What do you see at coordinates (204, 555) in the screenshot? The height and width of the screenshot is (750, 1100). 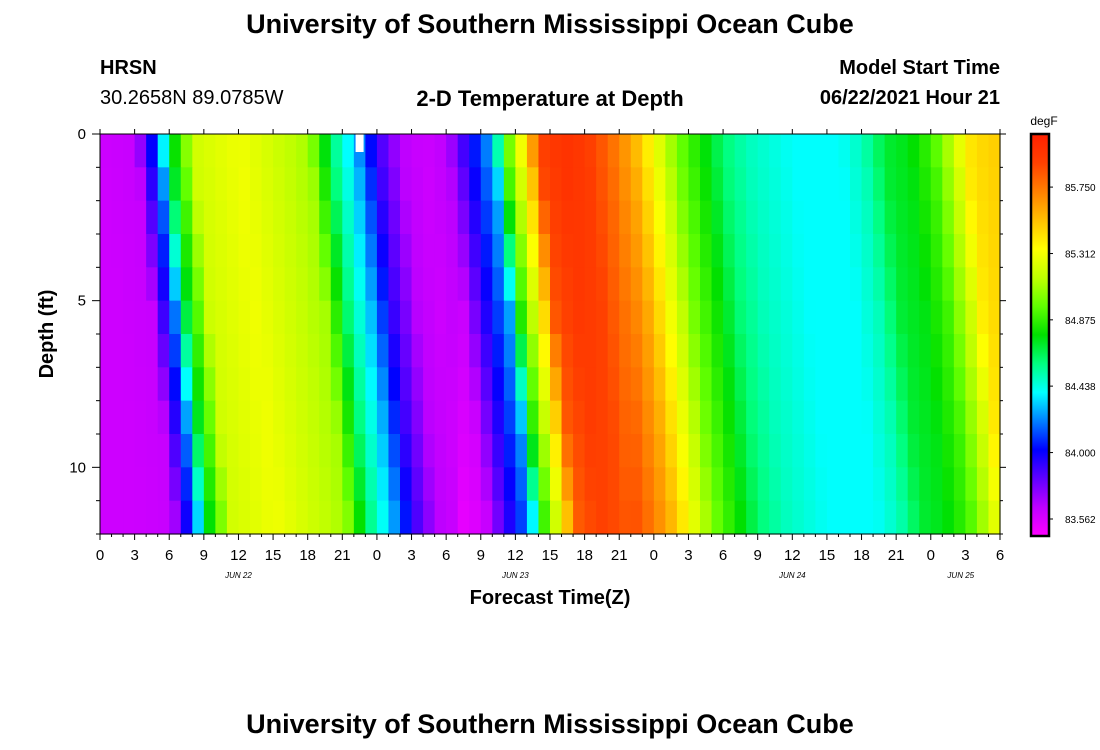 I see `x-tick-label: 9` at bounding box center [204, 555].